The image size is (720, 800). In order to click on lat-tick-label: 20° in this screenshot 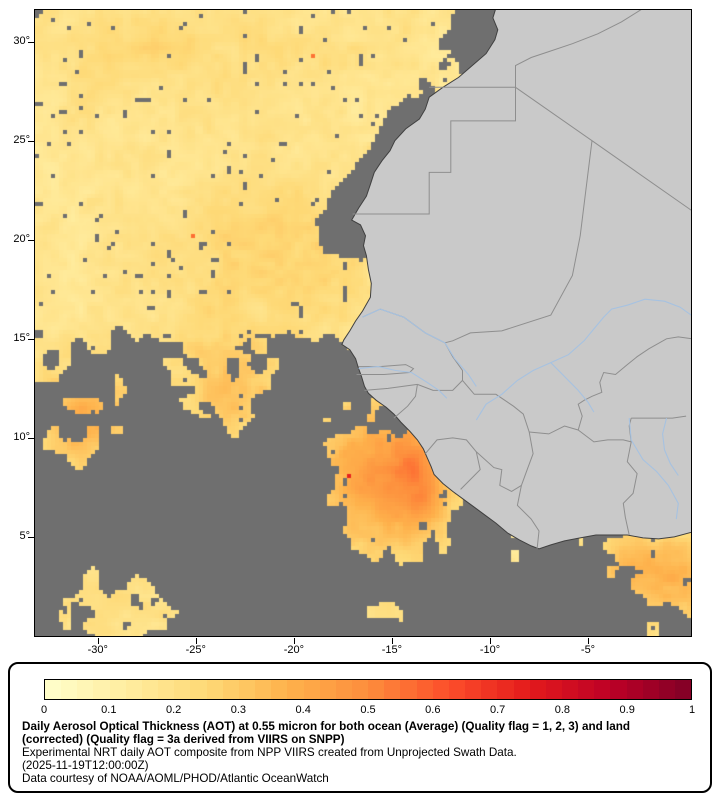, I will do `click(21, 239)`.